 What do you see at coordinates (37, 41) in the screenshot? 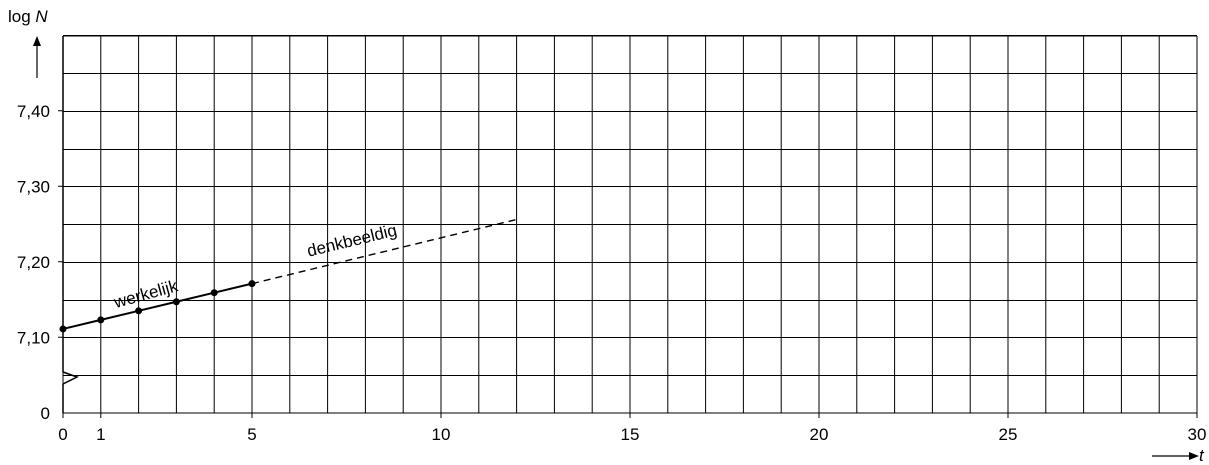
I see `y-axis-arrow-head` at bounding box center [37, 41].